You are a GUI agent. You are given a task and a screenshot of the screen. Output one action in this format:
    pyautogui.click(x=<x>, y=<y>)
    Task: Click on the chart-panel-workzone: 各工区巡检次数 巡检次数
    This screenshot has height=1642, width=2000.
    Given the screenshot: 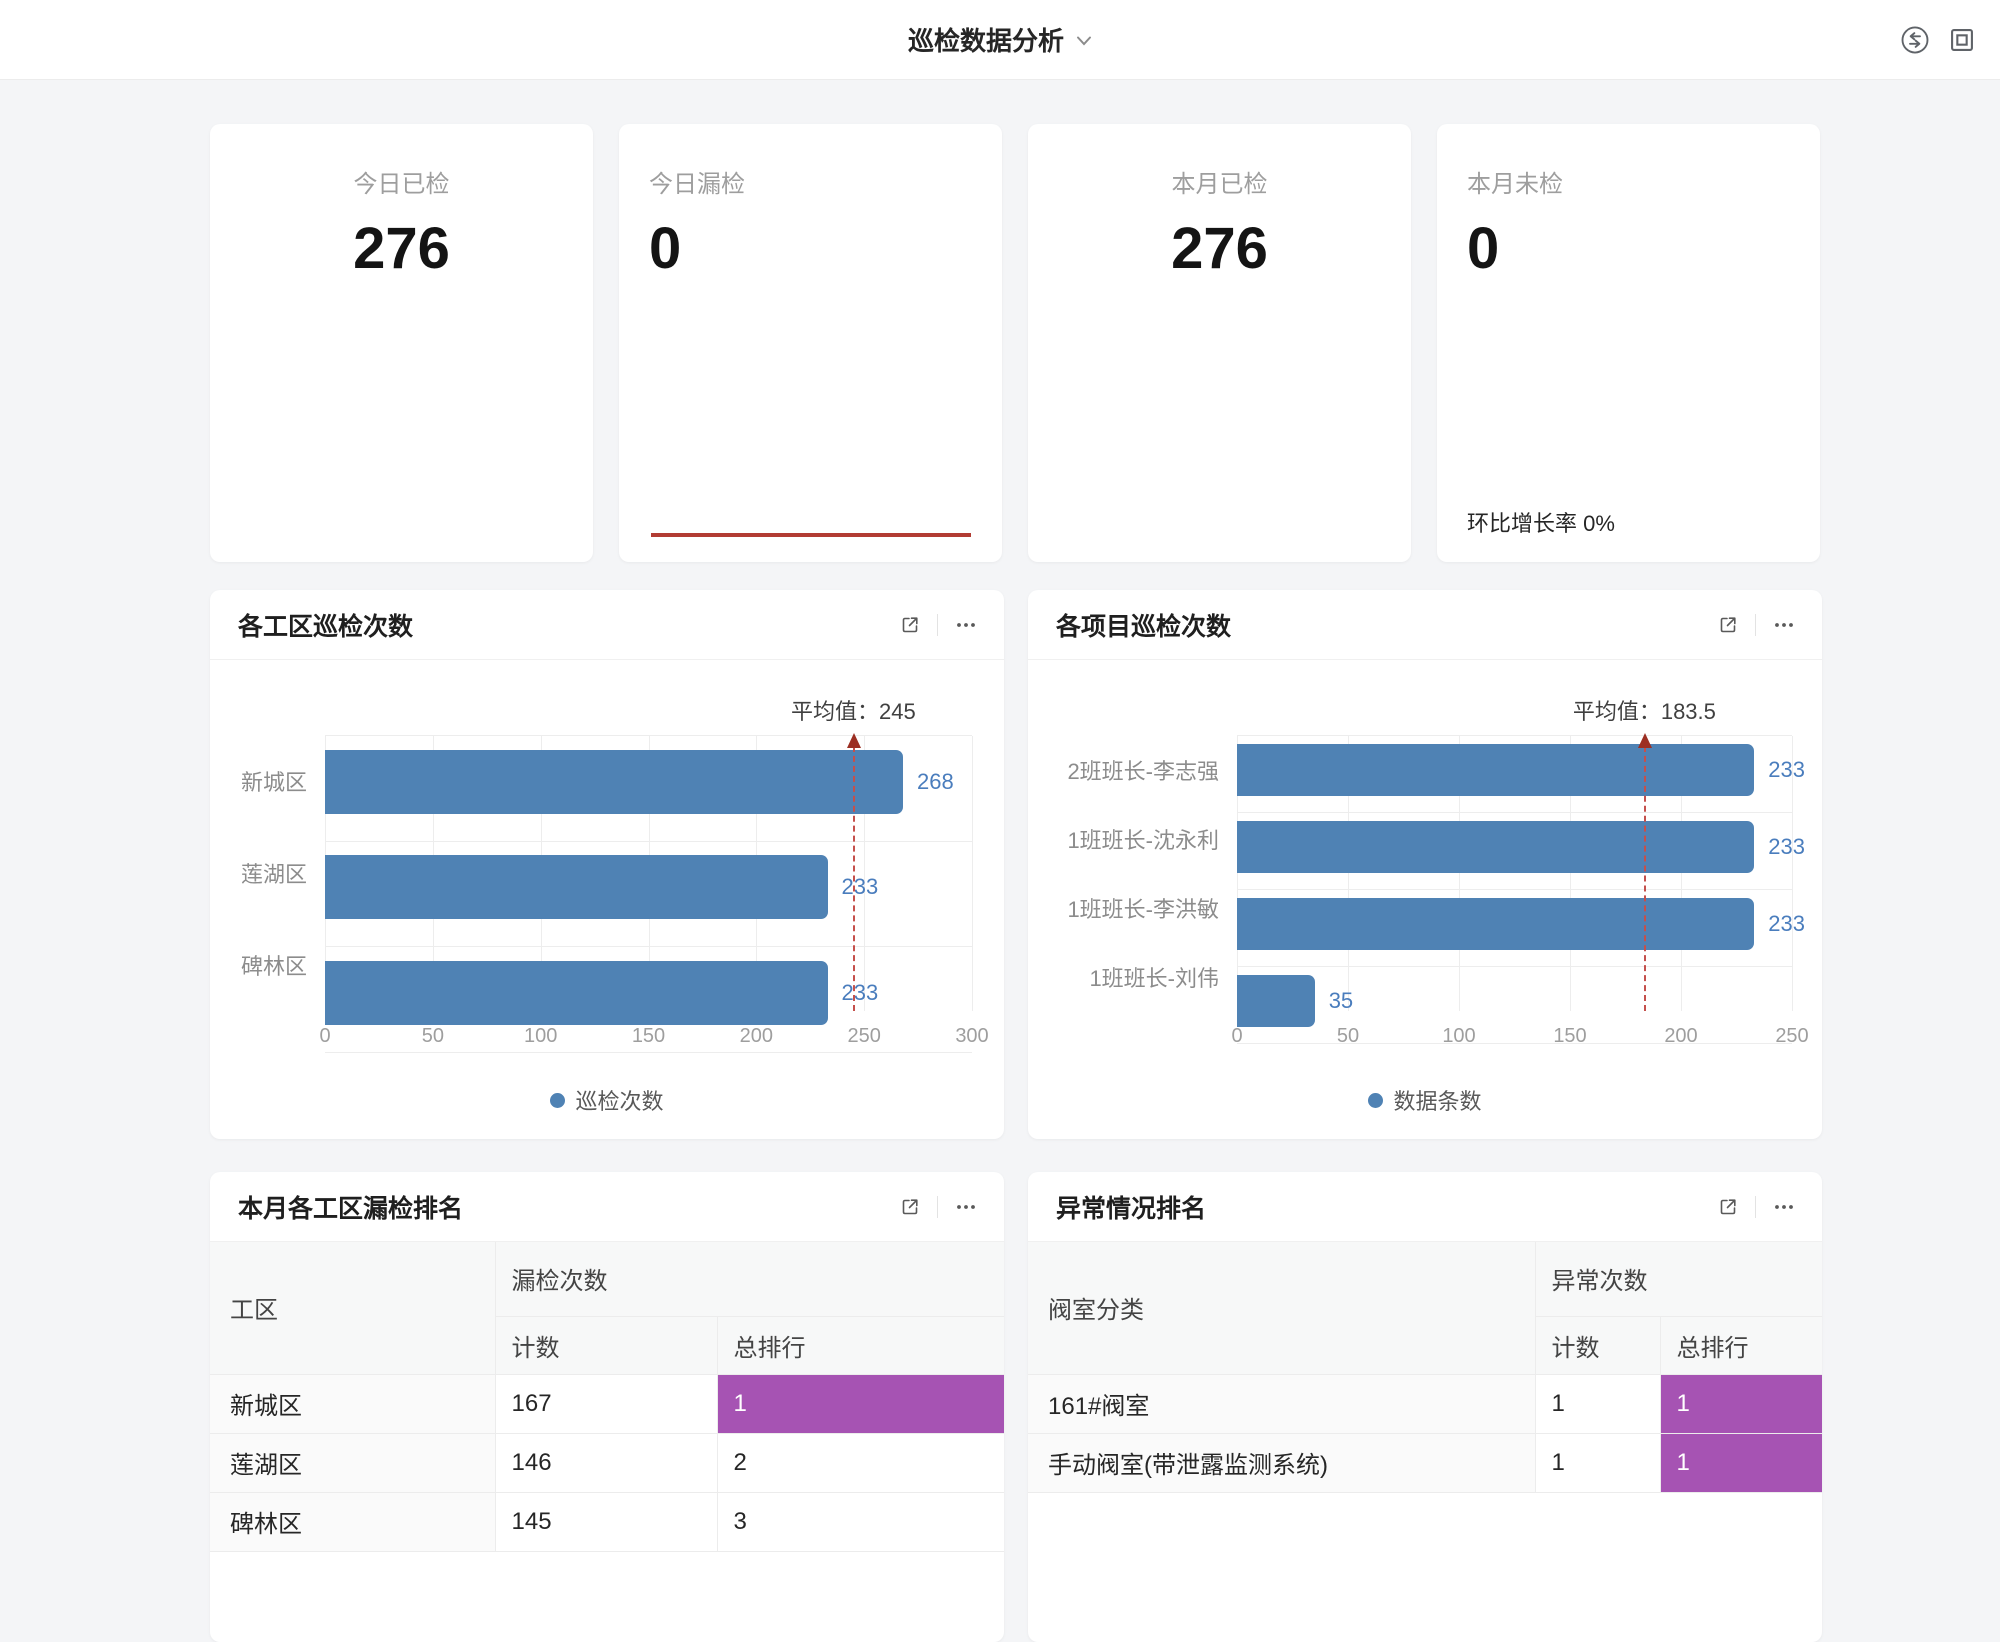 What is the action you would take?
    pyautogui.click(x=607, y=864)
    